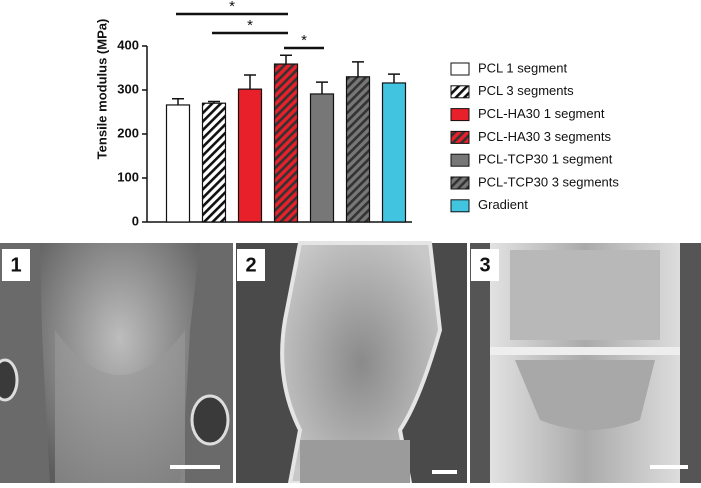  Describe the element at coordinates (548, 181) in the screenshot. I see `legend-label: PCL-TCP30 3 segments` at that location.